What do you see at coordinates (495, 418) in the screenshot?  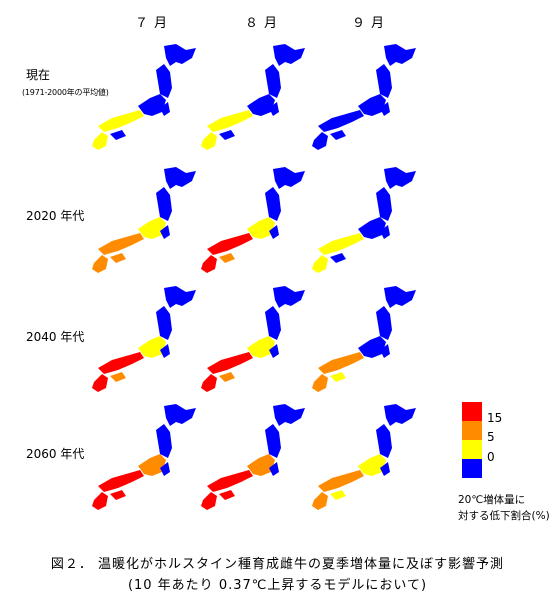 I see `legend-tick-15: 15` at bounding box center [495, 418].